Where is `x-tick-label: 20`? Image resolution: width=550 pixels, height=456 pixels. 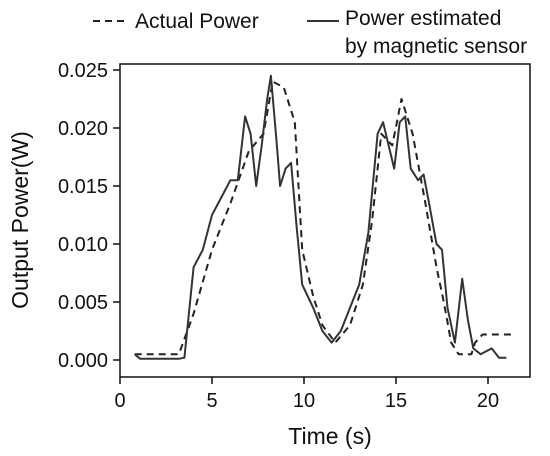
x-tick-label: 20 is located at coordinates (488, 401).